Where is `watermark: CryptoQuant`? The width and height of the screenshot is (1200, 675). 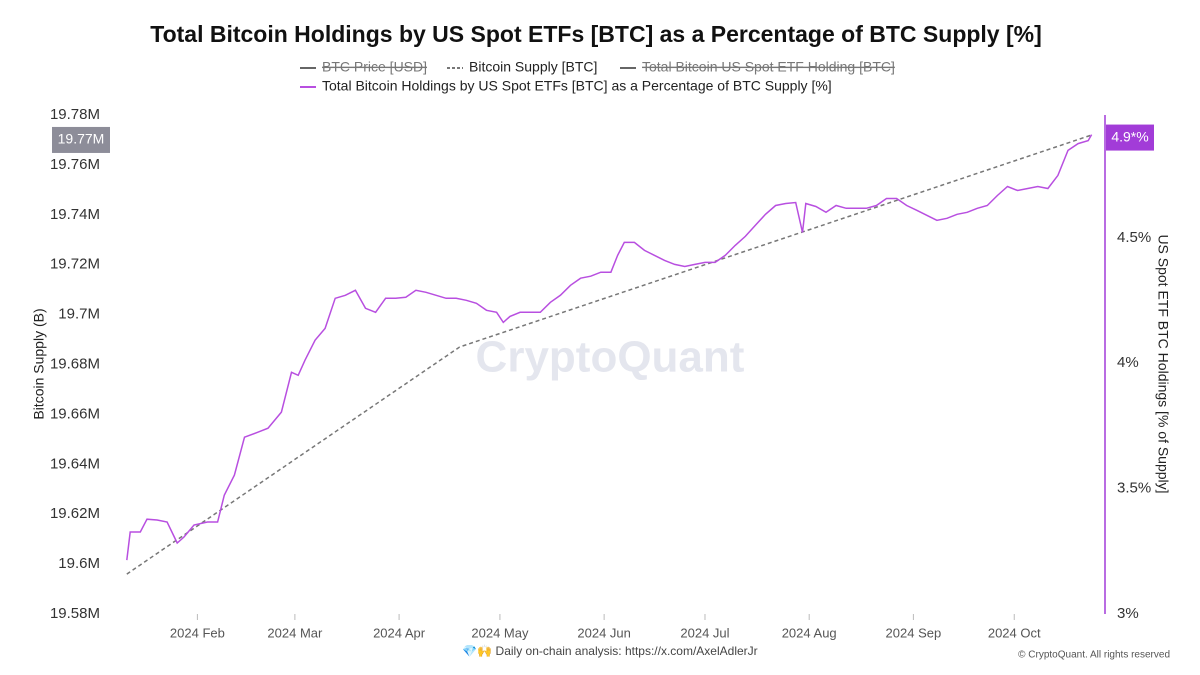 watermark: CryptoQuant is located at coordinates (610, 357).